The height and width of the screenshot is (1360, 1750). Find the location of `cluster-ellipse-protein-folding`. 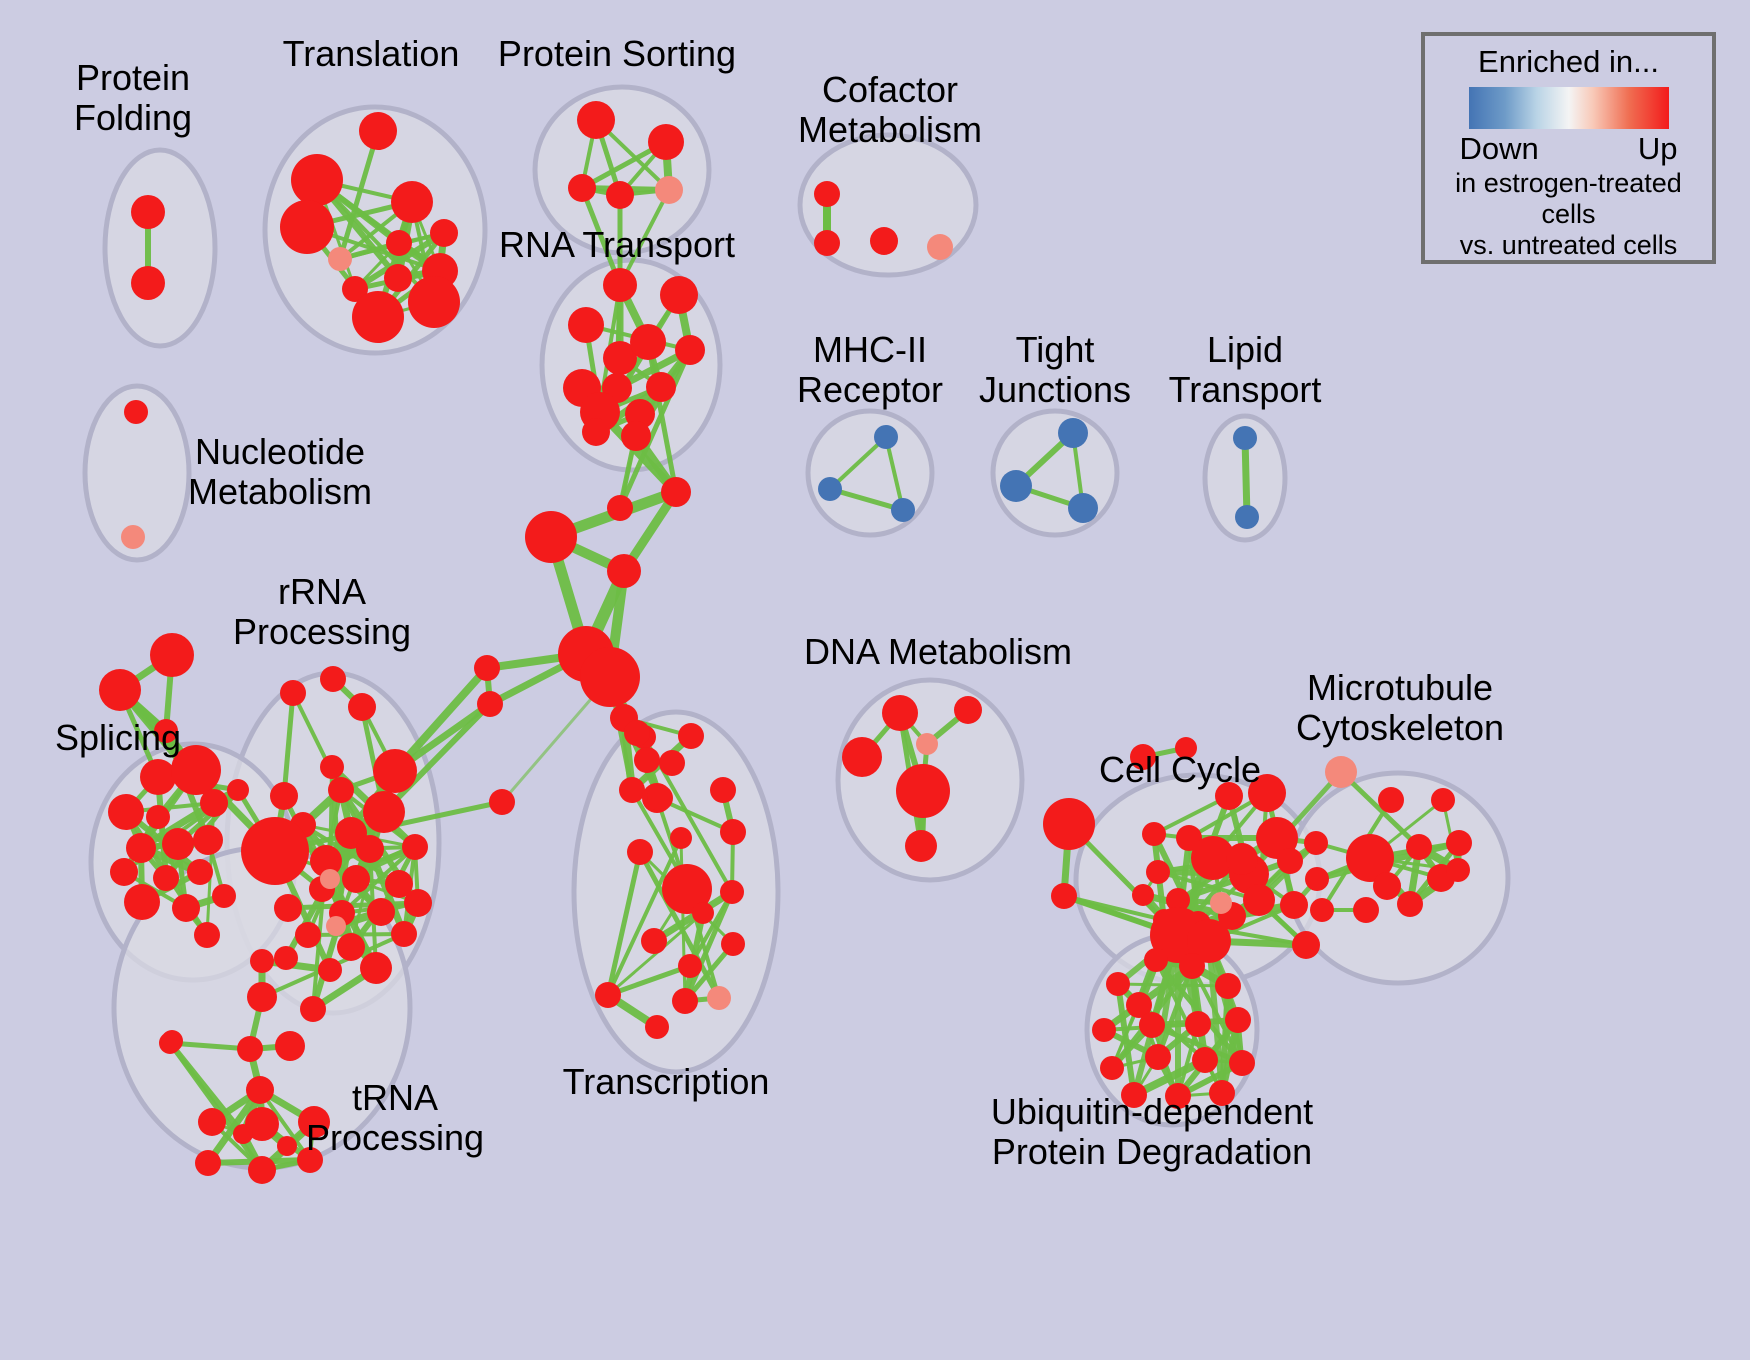

cluster-ellipse-protein-folding is located at coordinates (160, 248).